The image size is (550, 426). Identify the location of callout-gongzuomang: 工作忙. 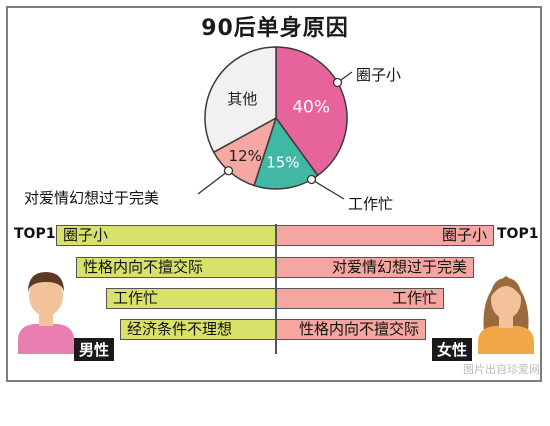
(371, 204).